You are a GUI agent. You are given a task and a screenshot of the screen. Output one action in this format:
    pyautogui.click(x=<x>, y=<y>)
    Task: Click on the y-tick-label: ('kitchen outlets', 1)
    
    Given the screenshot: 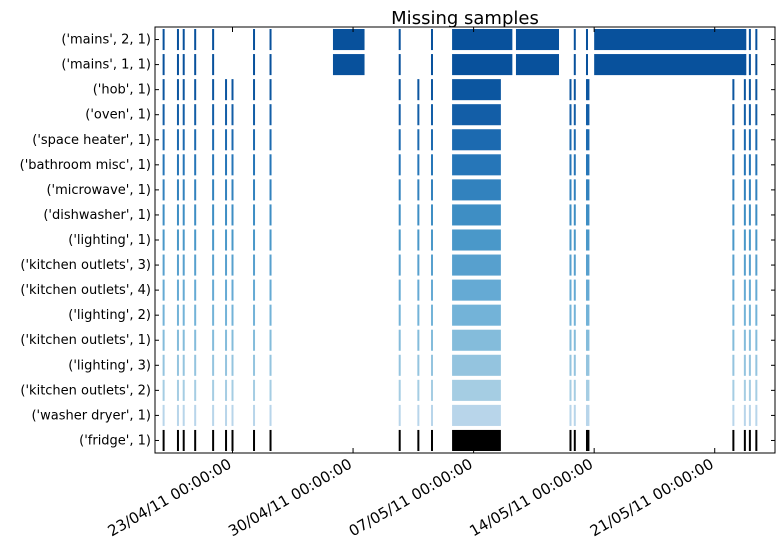 What is the action you would take?
    pyautogui.click(x=85, y=340)
    